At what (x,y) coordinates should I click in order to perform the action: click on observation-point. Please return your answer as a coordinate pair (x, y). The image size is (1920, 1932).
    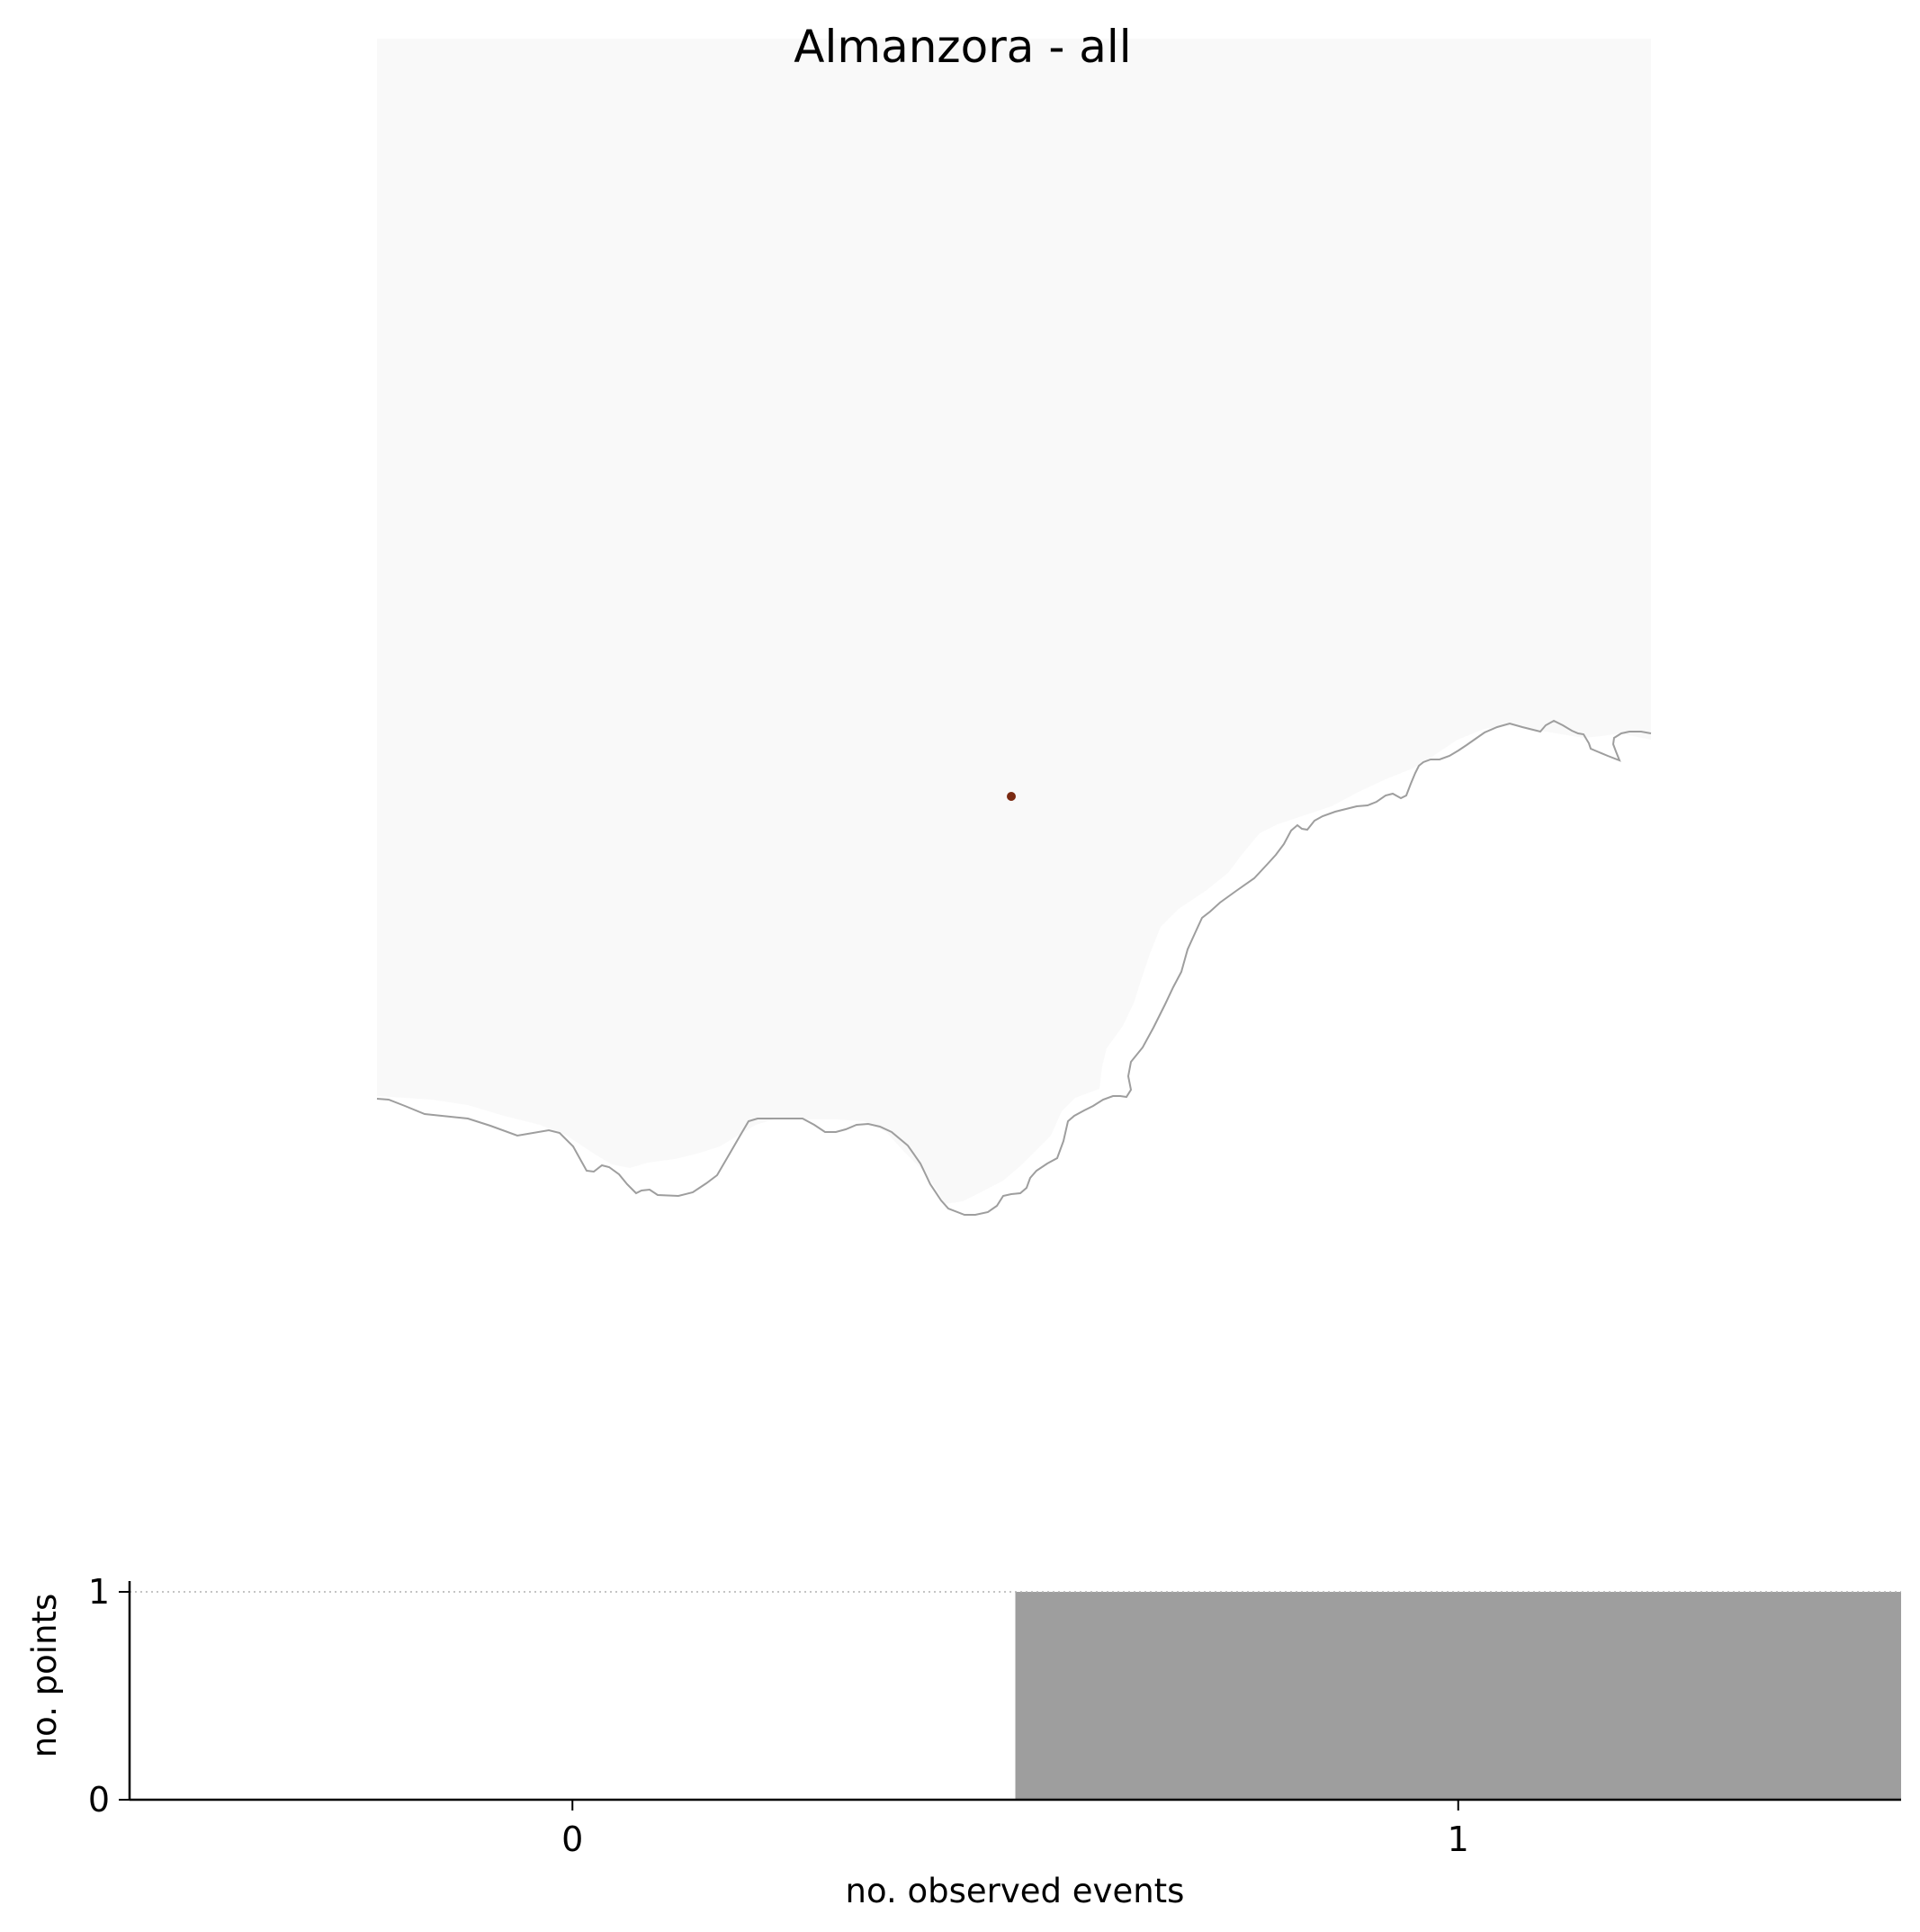
    Looking at the image, I should click on (1011, 796).